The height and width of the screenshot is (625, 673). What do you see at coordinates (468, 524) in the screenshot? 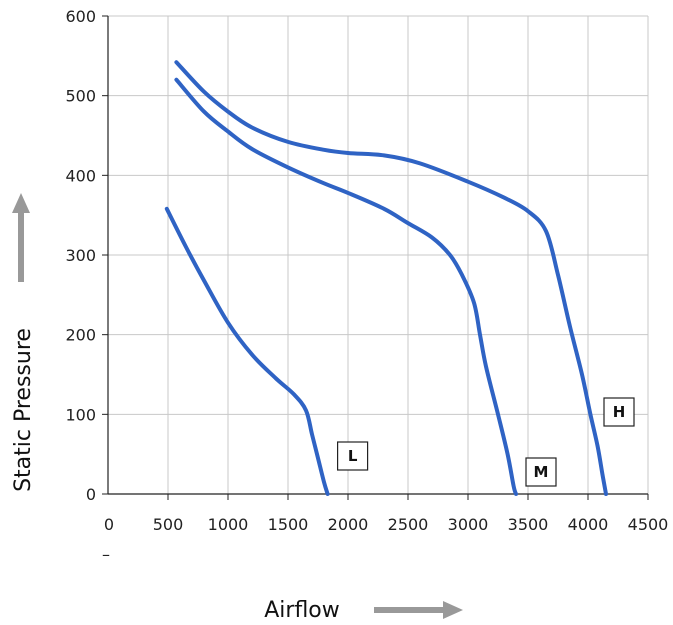
I see `x-tick-label: 3000` at bounding box center [468, 524].